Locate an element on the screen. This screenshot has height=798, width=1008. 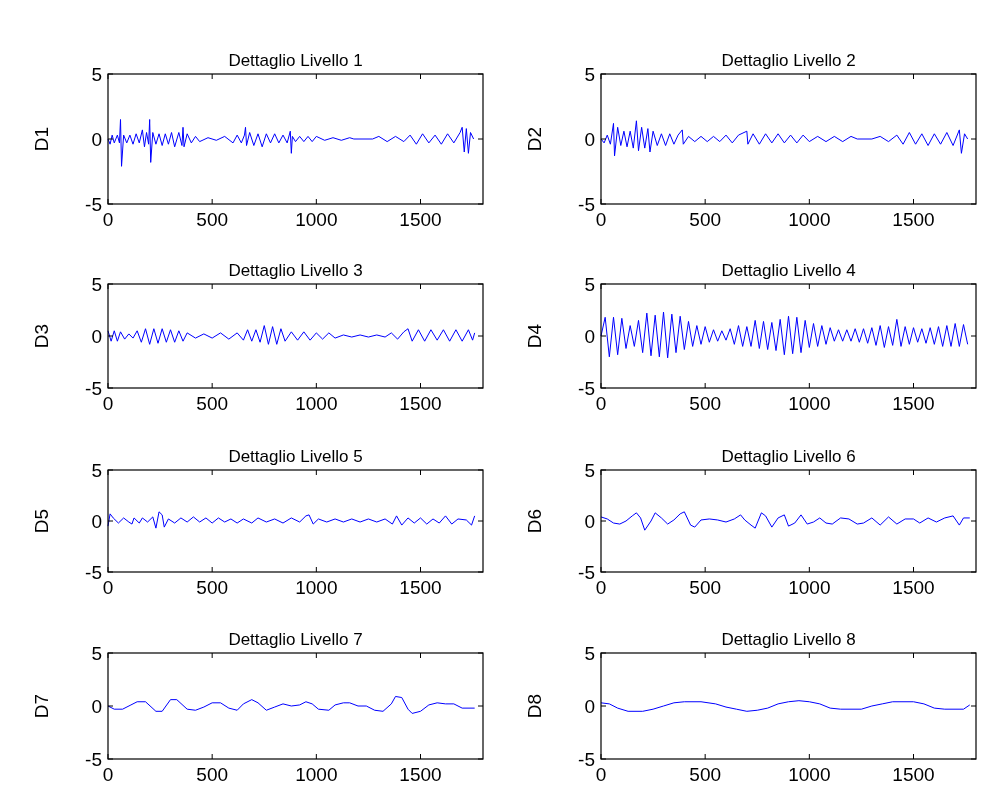
y-axis-title: D4 is located at coordinates (534, 336).